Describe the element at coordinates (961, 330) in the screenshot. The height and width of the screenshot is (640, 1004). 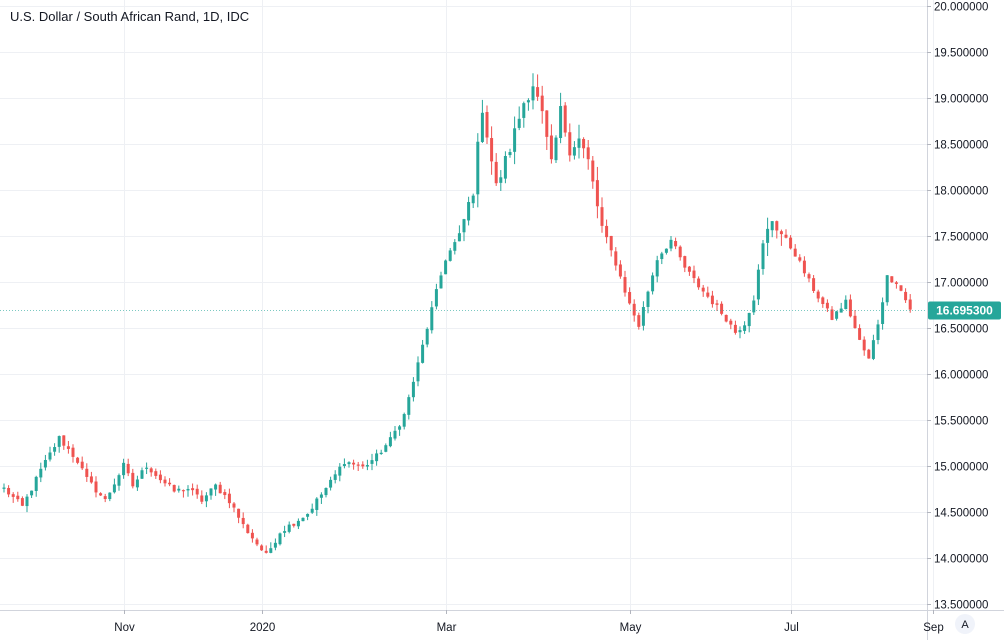
I see `price-axis-tick-label: 16.500000` at that location.